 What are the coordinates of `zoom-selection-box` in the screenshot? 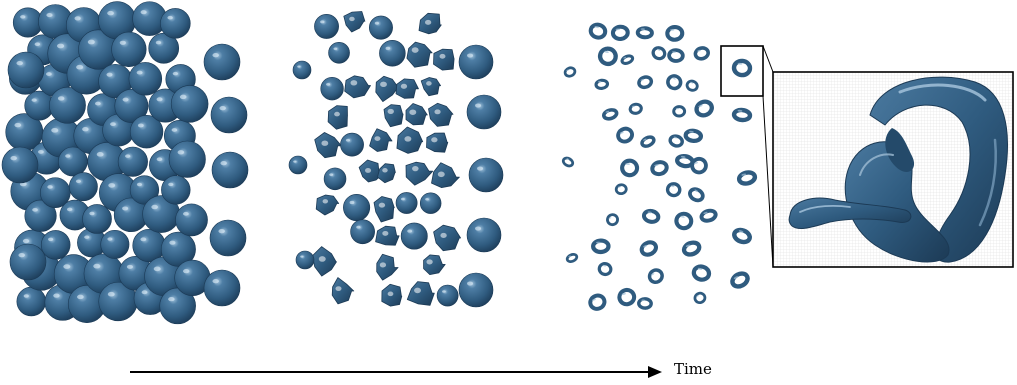 It's located at (742, 71).